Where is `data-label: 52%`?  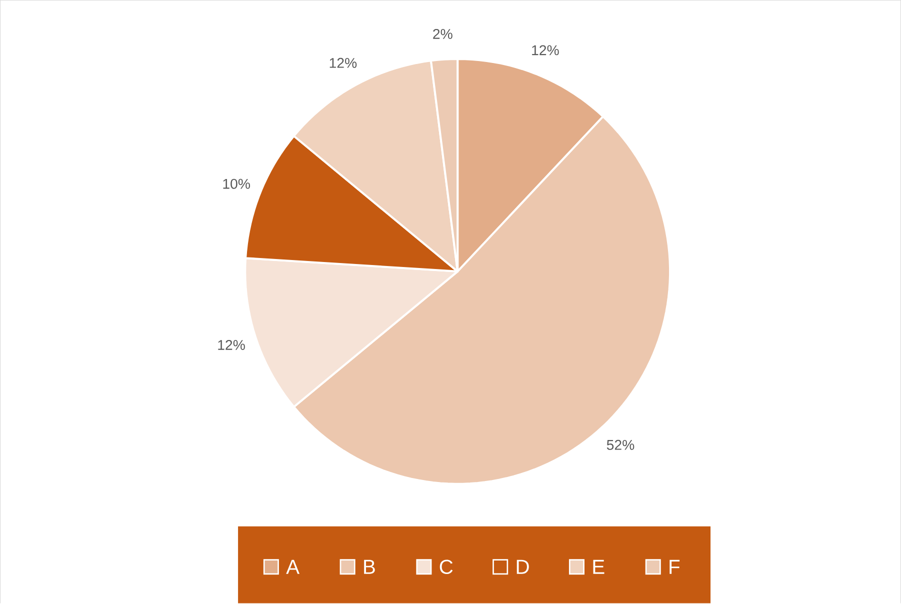 data-label: 52% is located at coordinates (620, 445).